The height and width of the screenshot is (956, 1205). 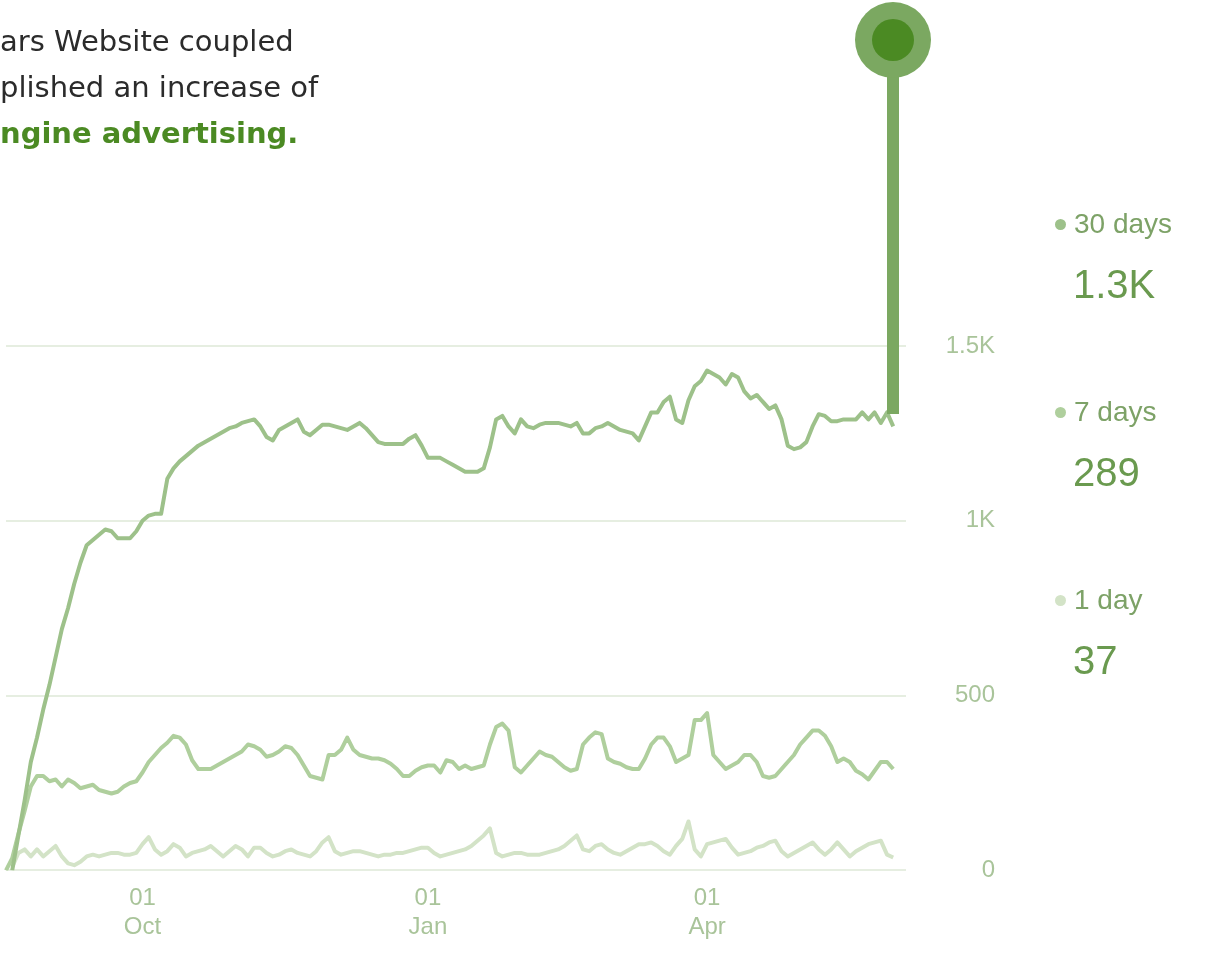 I want to click on y-tick-label: 1K, so click(x=980, y=519).